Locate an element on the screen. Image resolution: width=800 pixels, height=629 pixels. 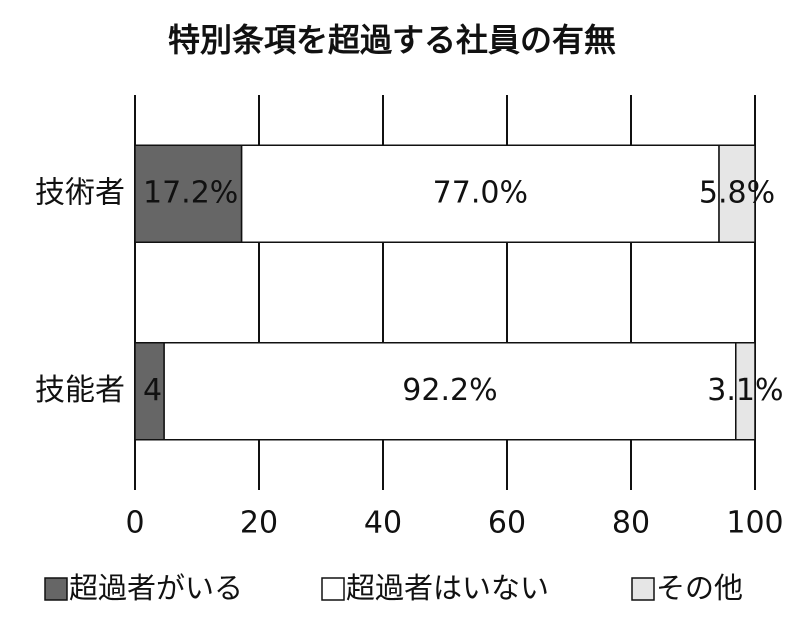
x-tick-label: 40 is located at coordinates (383, 523).